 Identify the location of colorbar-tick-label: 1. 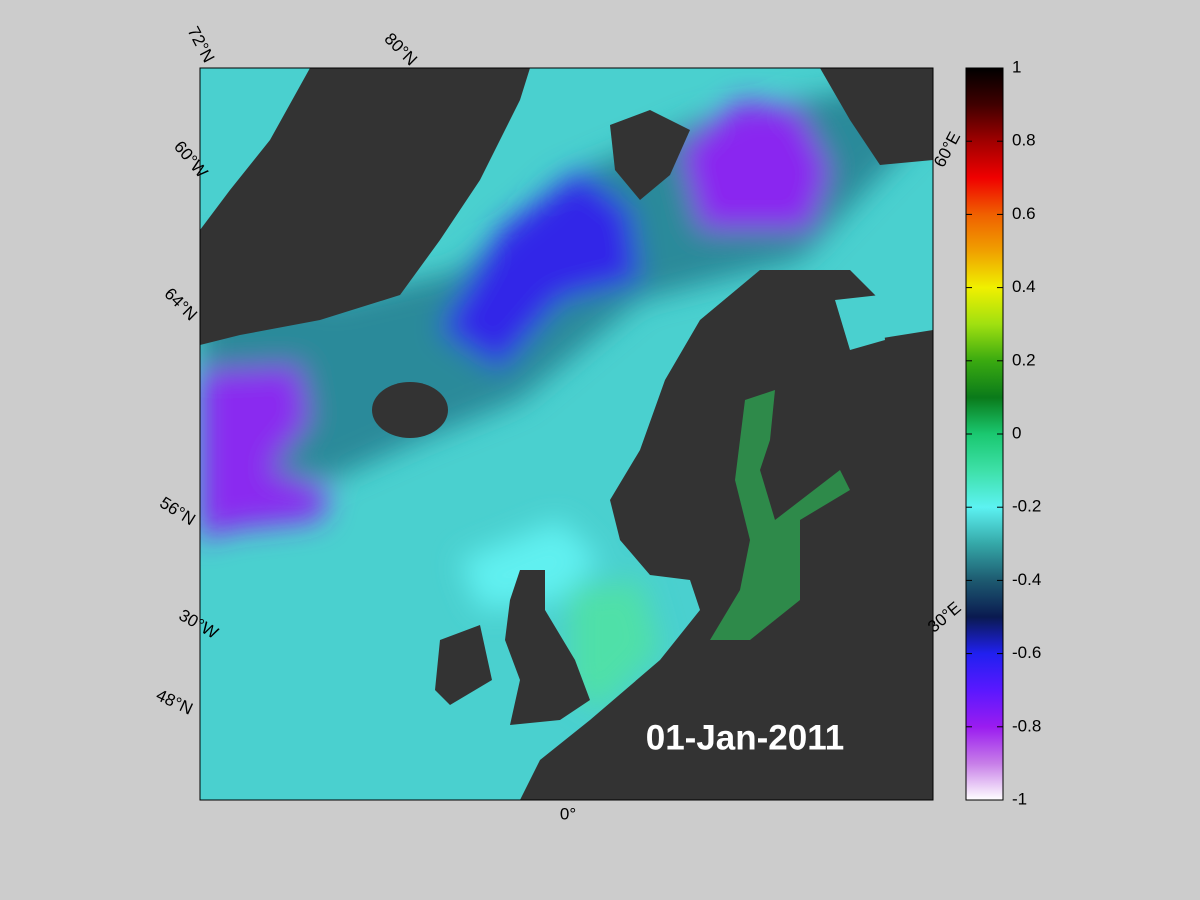
(1016, 66).